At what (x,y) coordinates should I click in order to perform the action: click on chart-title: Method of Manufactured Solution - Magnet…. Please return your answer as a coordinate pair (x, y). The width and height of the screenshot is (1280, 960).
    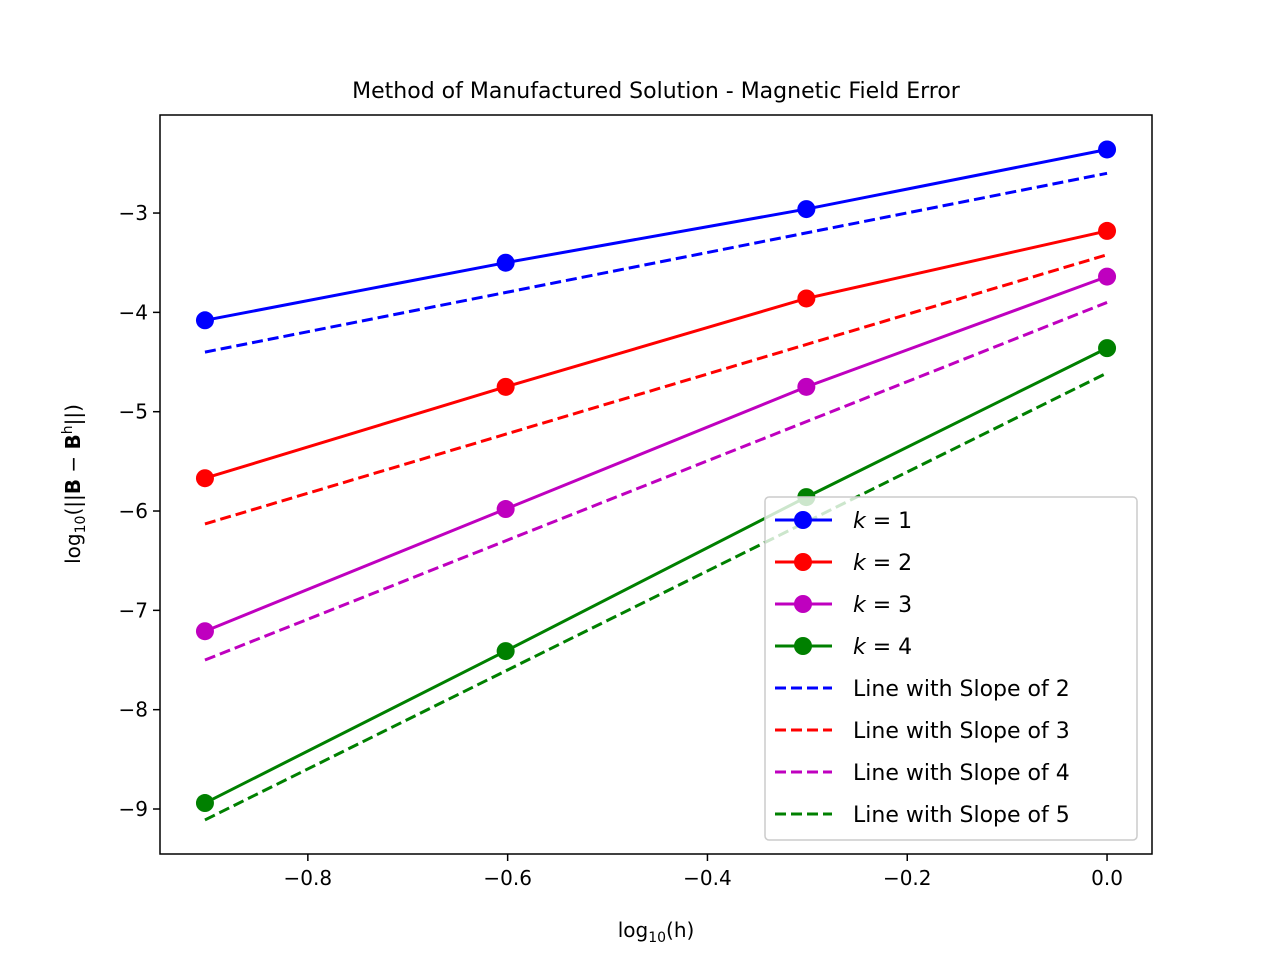
    Looking at the image, I should click on (656, 91).